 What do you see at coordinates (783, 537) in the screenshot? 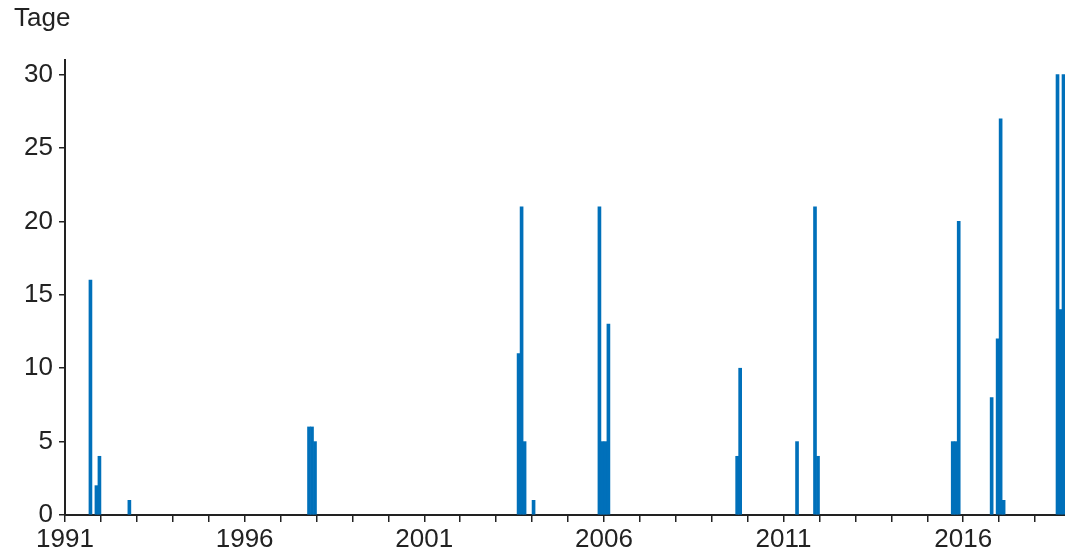
I see `x-tick-label: 2011` at bounding box center [783, 537].